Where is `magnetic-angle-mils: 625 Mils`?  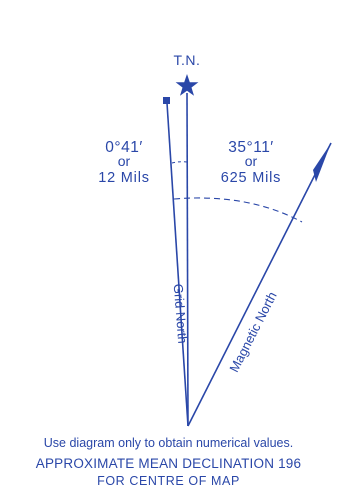
magnetic-angle-mils: 625 Mils is located at coordinates (251, 178).